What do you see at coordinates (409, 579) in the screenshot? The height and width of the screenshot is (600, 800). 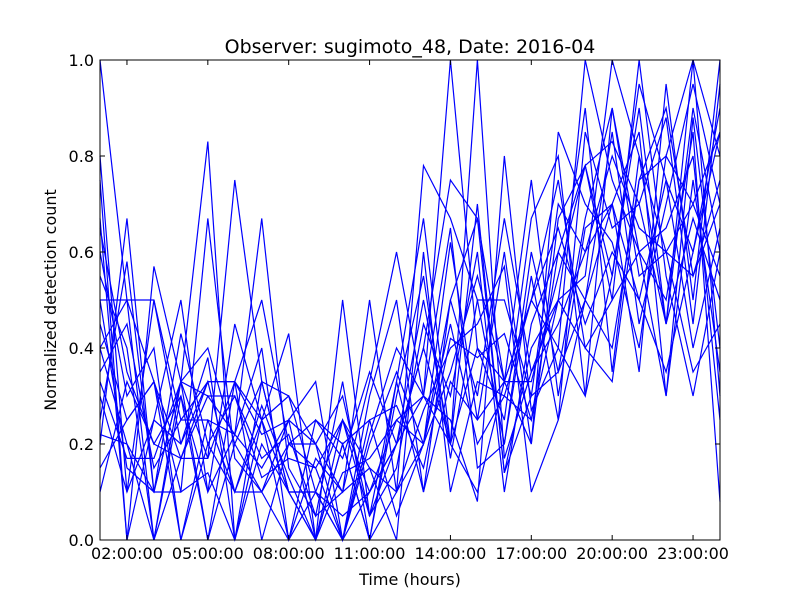 I see `x-axis-label: Time (hours)` at bounding box center [409, 579].